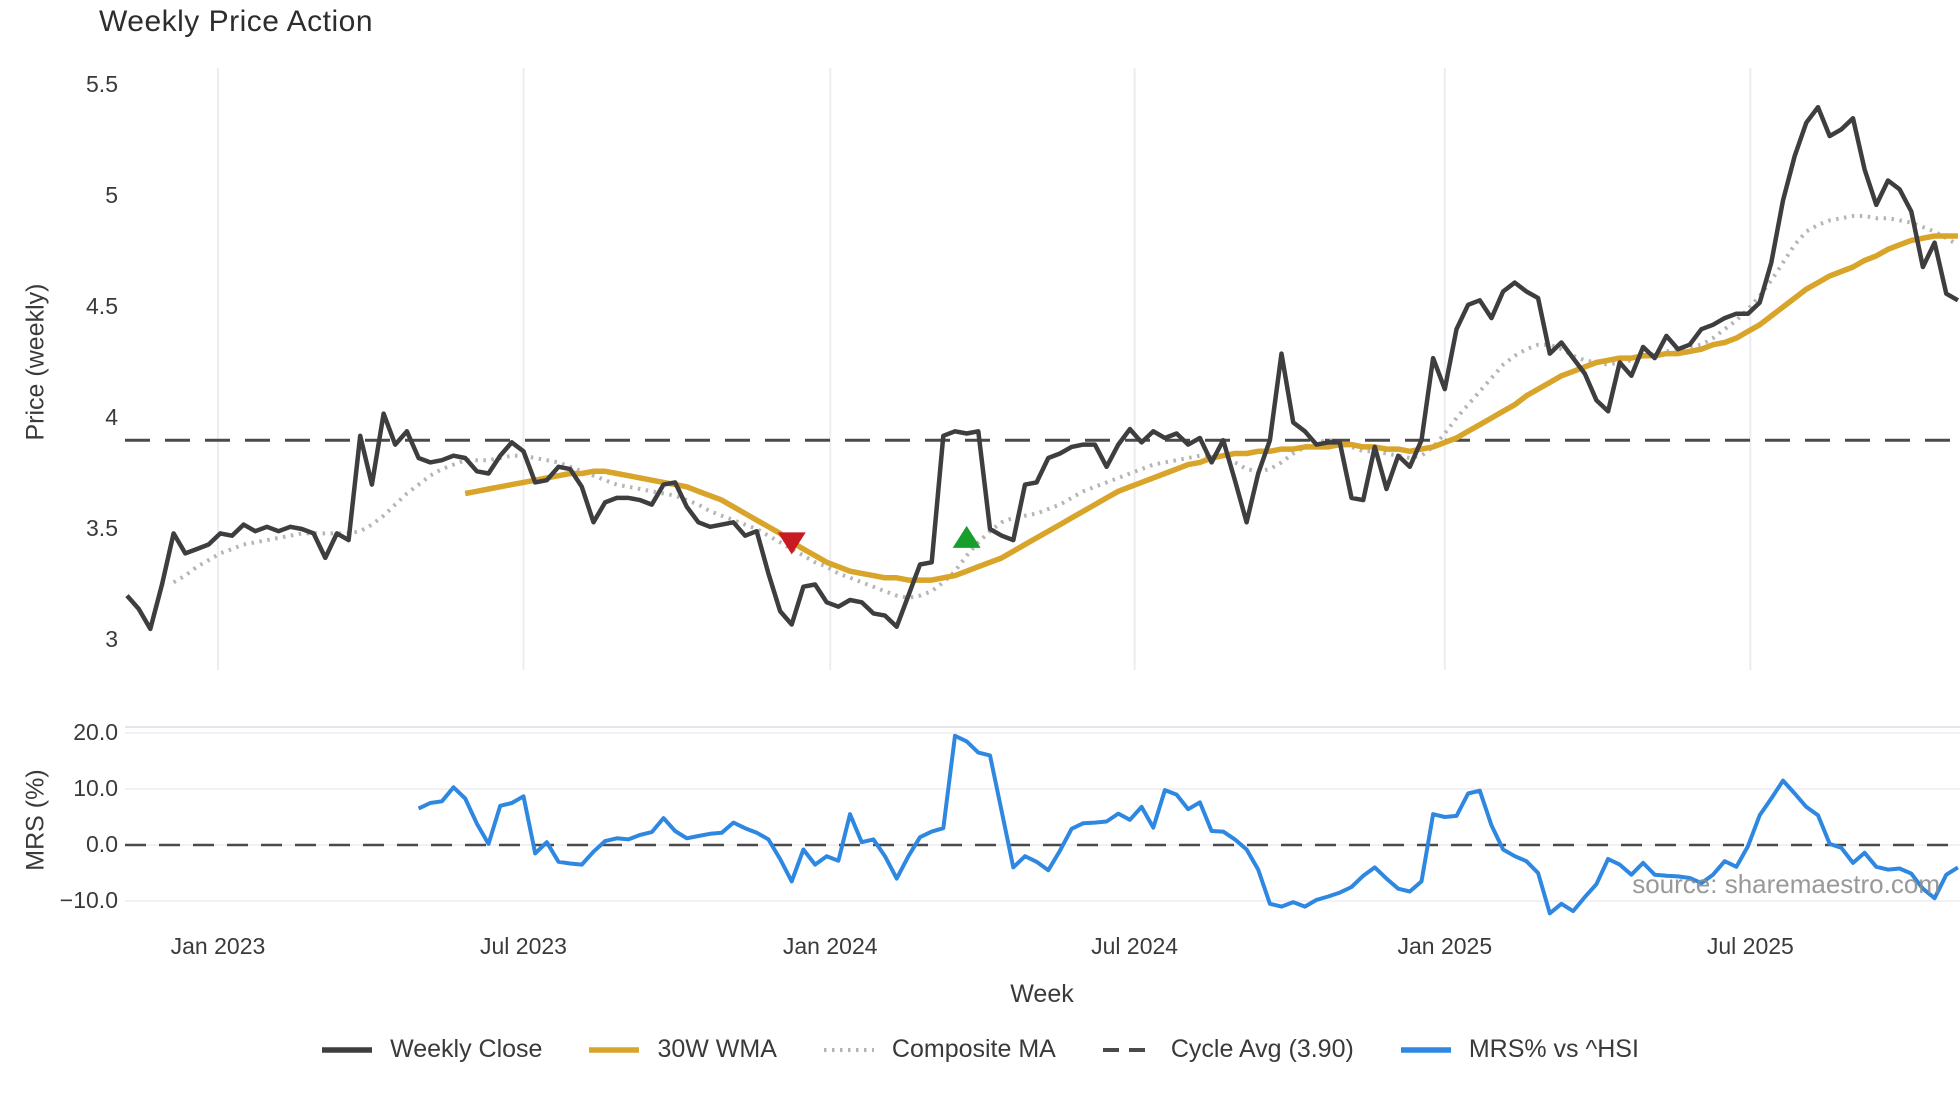 The width and height of the screenshot is (1960, 1102). I want to click on legend-dashed-line-icon, so click(1127, 1049).